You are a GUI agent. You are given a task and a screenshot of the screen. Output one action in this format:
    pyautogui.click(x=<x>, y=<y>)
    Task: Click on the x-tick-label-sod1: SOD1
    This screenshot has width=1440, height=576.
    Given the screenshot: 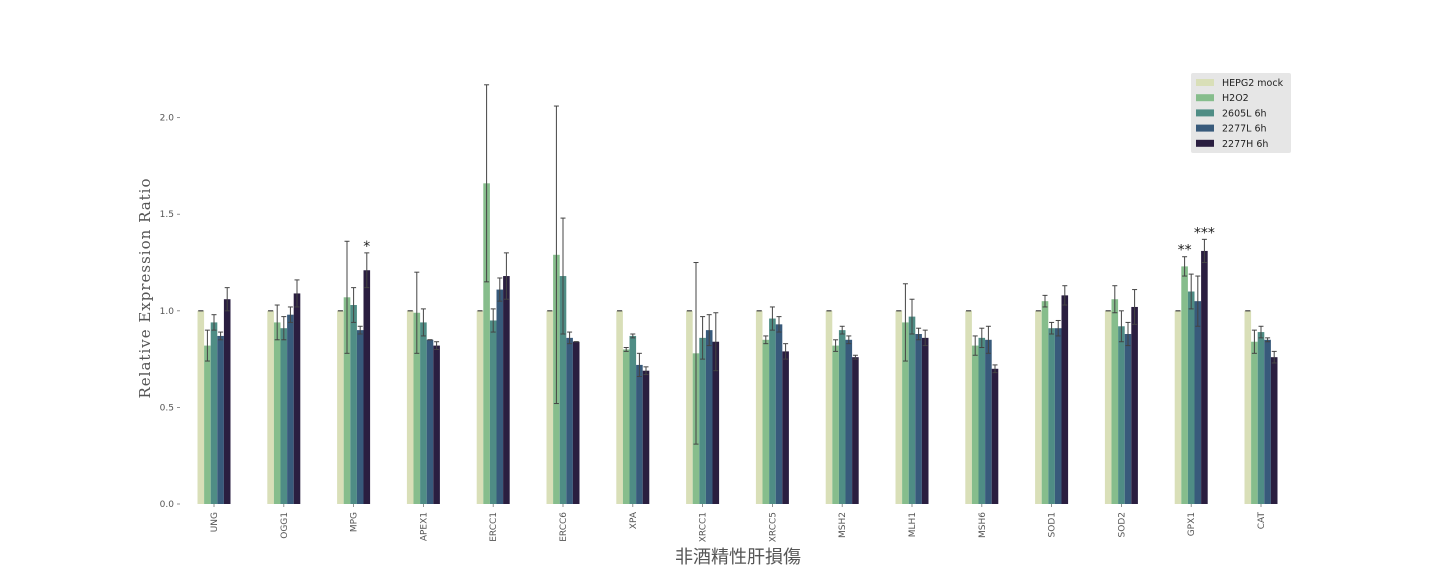 What is the action you would take?
    pyautogui.click(x=1053, y=524)
    